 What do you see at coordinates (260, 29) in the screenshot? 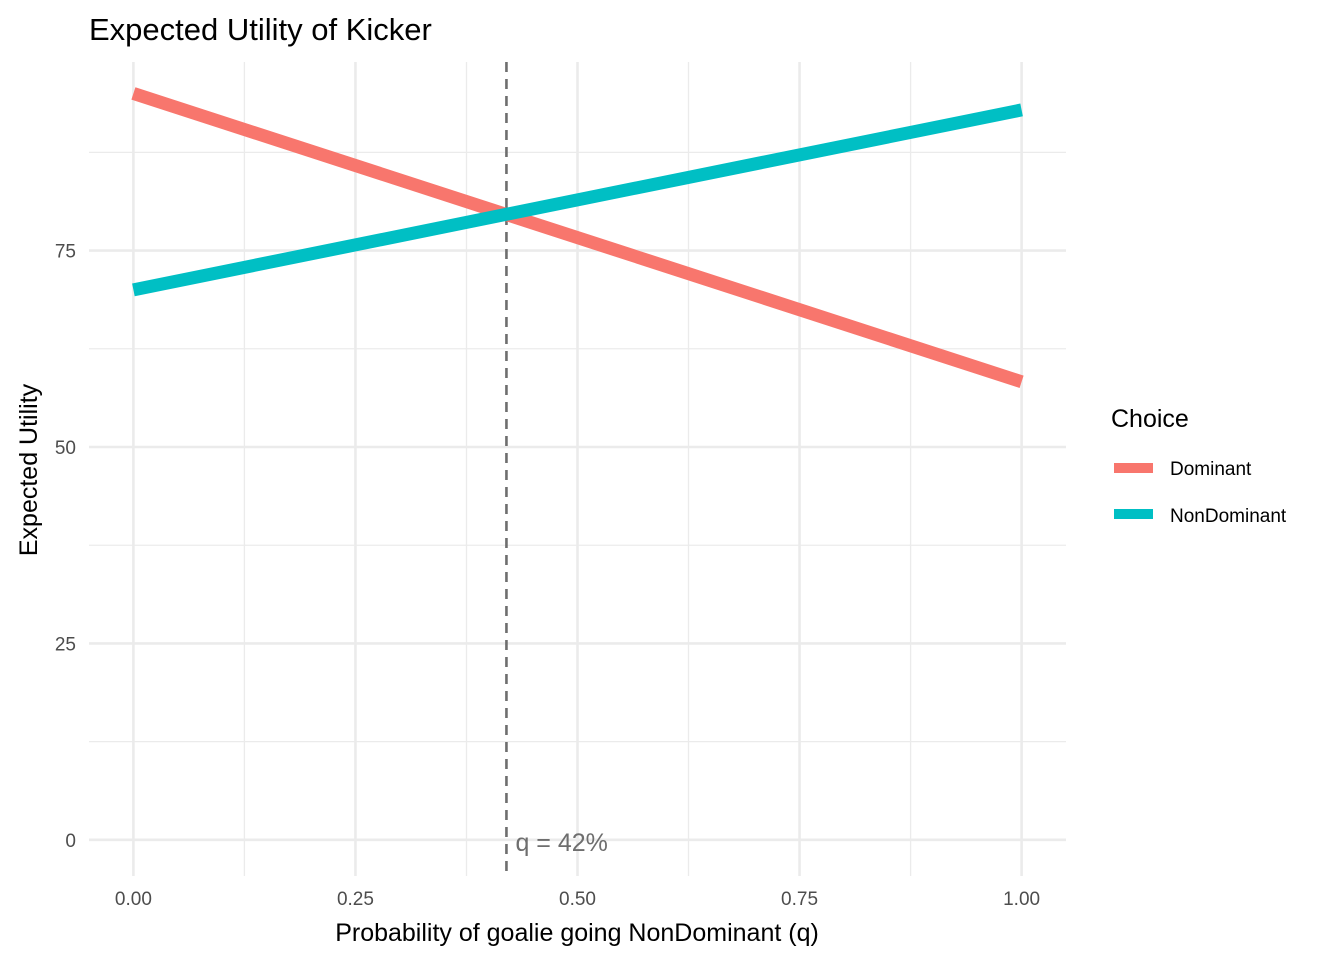
I see `chart-title: Expected Utility of Kicker` at bounding box center [260, 29].